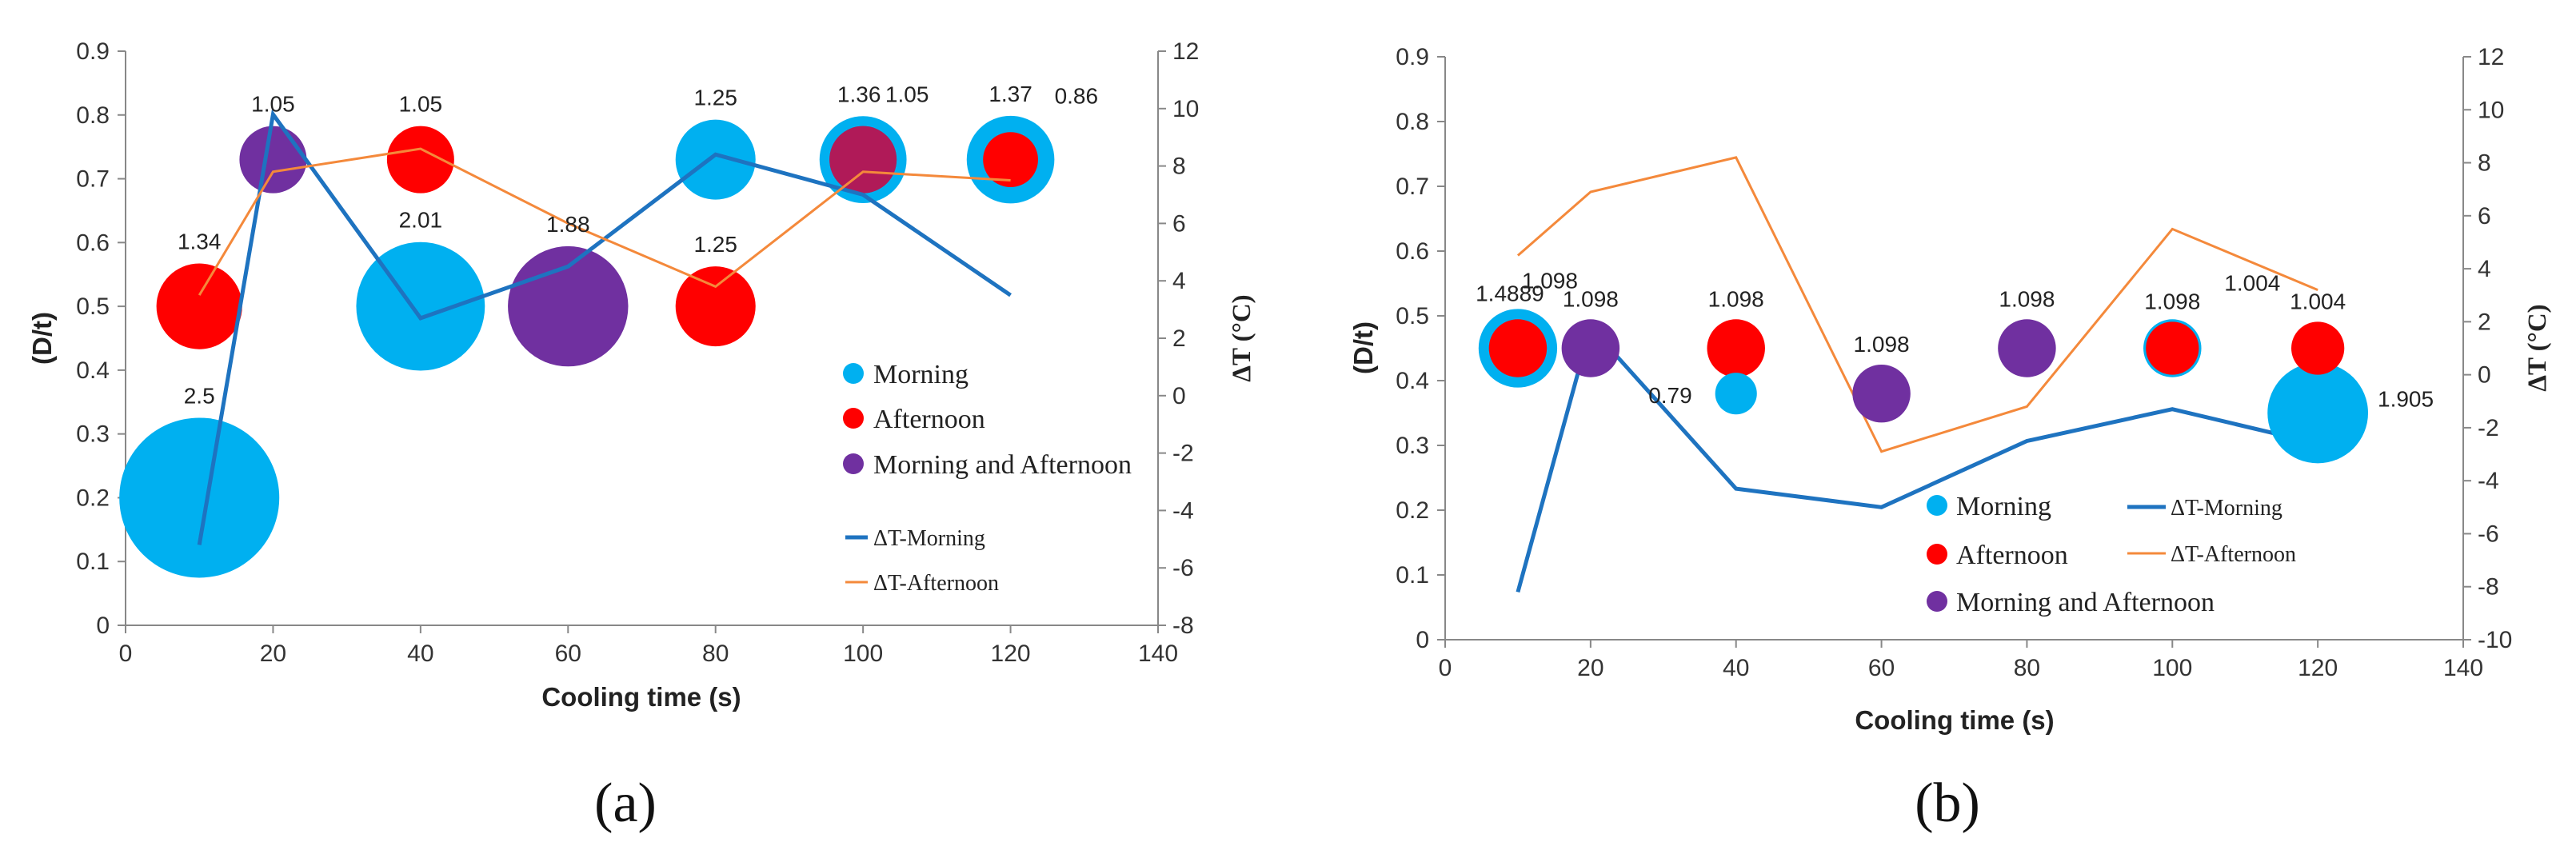 The width and height of the screenshot is (2576, 866). I want to click on y-tick-label: 0.4, so click(1412, 381).